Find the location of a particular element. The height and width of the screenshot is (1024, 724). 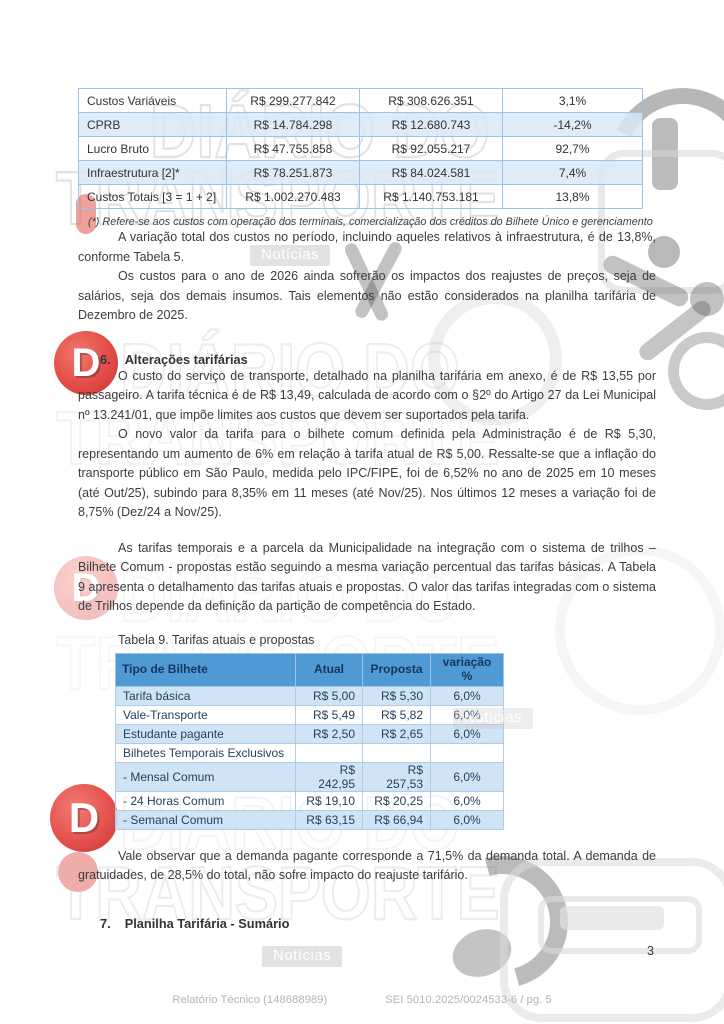

ticket-type: Bilhetes Temporais Exclusivos is located at coordinates (205, 752).